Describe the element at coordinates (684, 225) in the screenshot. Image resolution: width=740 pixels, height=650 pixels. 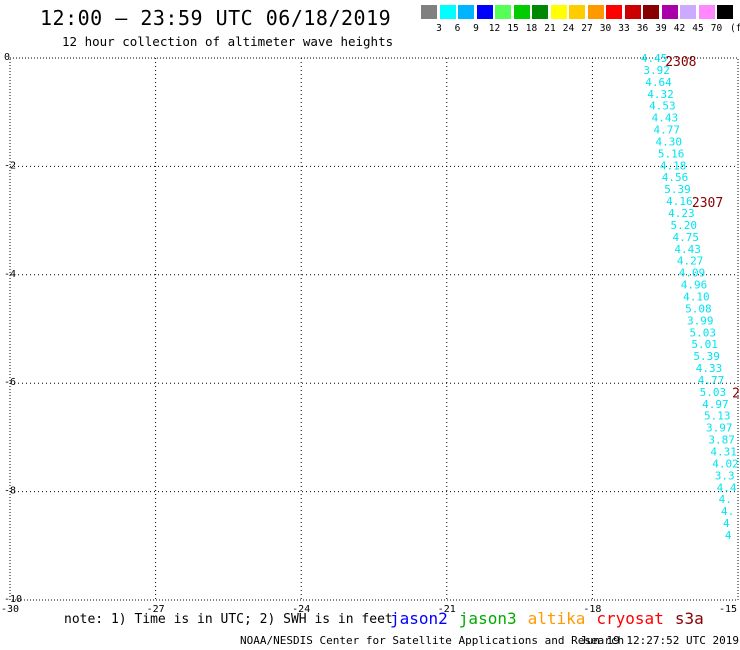
I see `wave-height-label: 5.20` at that location.